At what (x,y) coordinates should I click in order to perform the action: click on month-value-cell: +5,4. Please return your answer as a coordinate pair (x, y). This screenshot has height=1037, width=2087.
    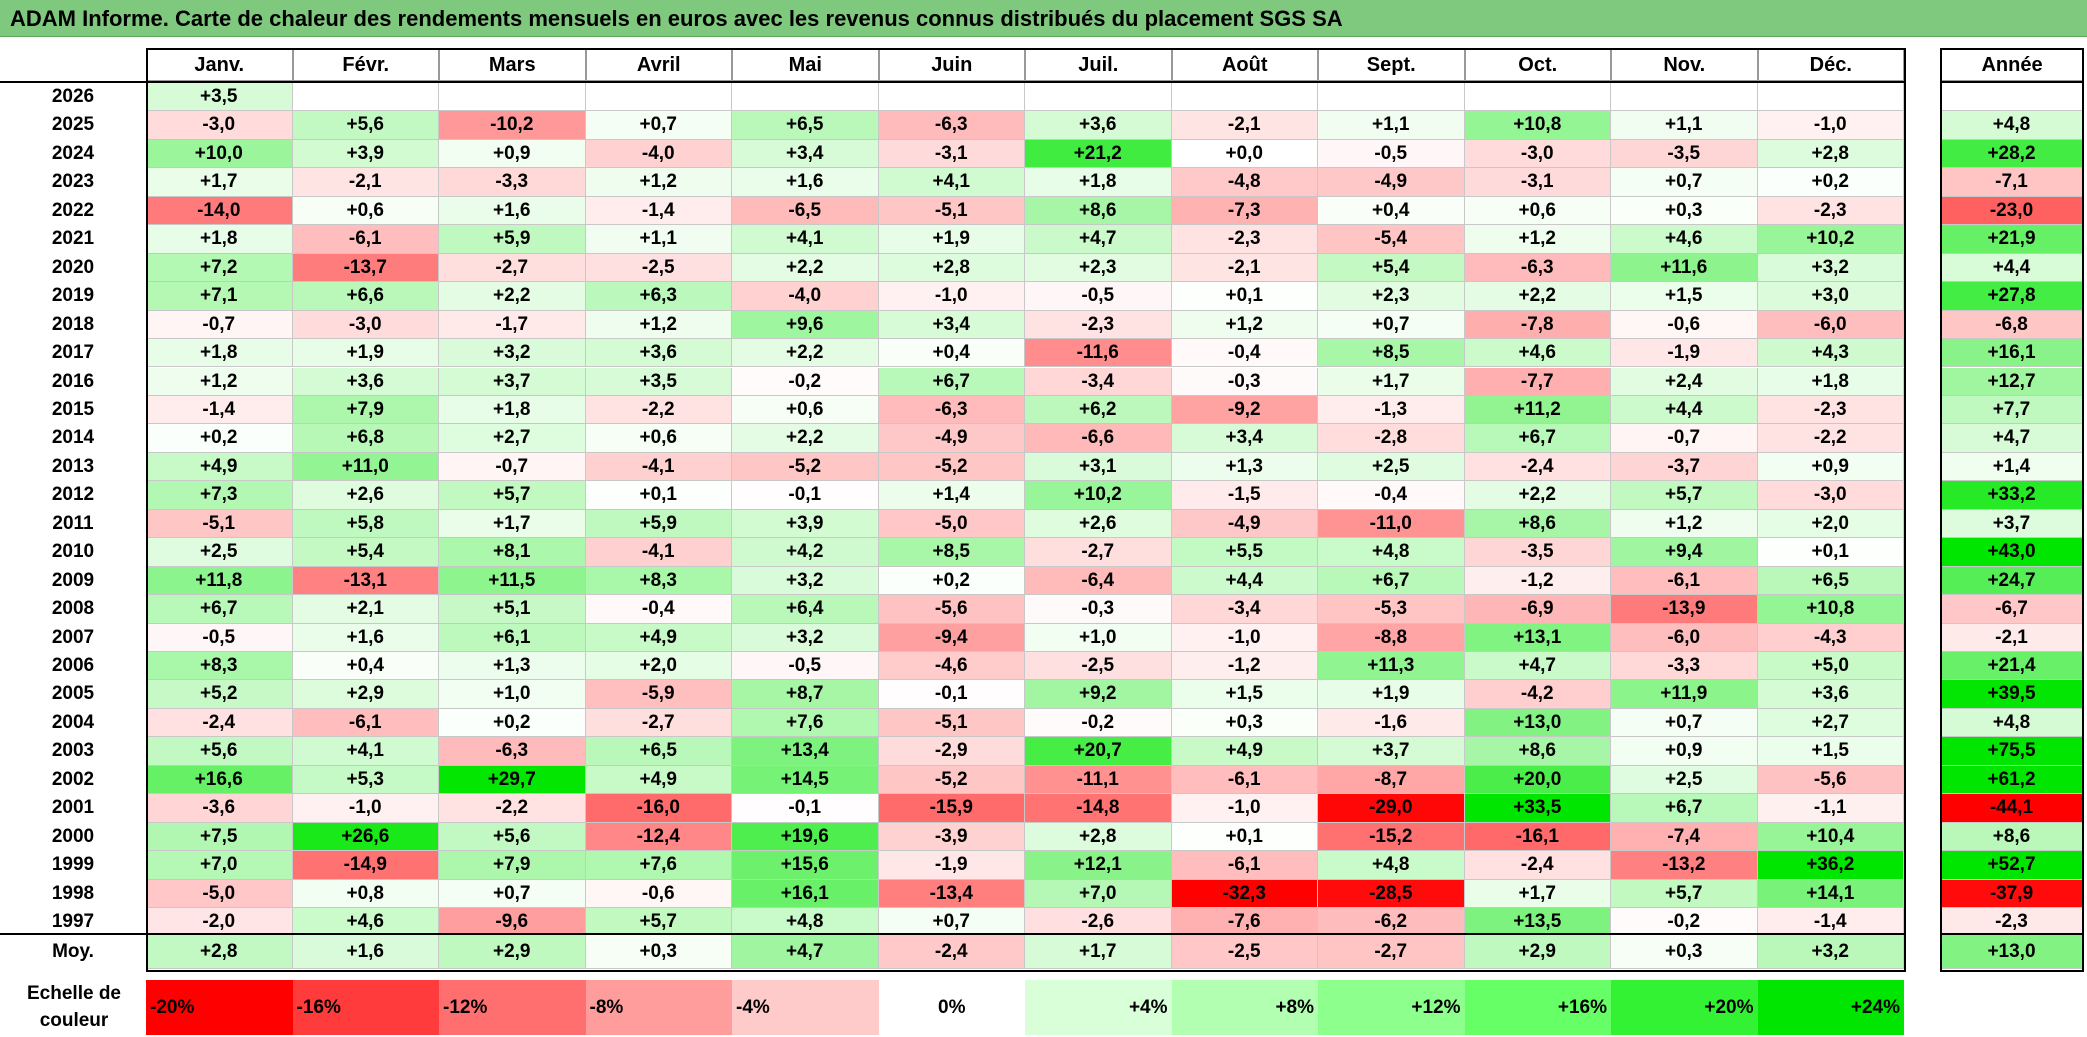
    Looking at the image, I should click on (365, 552).